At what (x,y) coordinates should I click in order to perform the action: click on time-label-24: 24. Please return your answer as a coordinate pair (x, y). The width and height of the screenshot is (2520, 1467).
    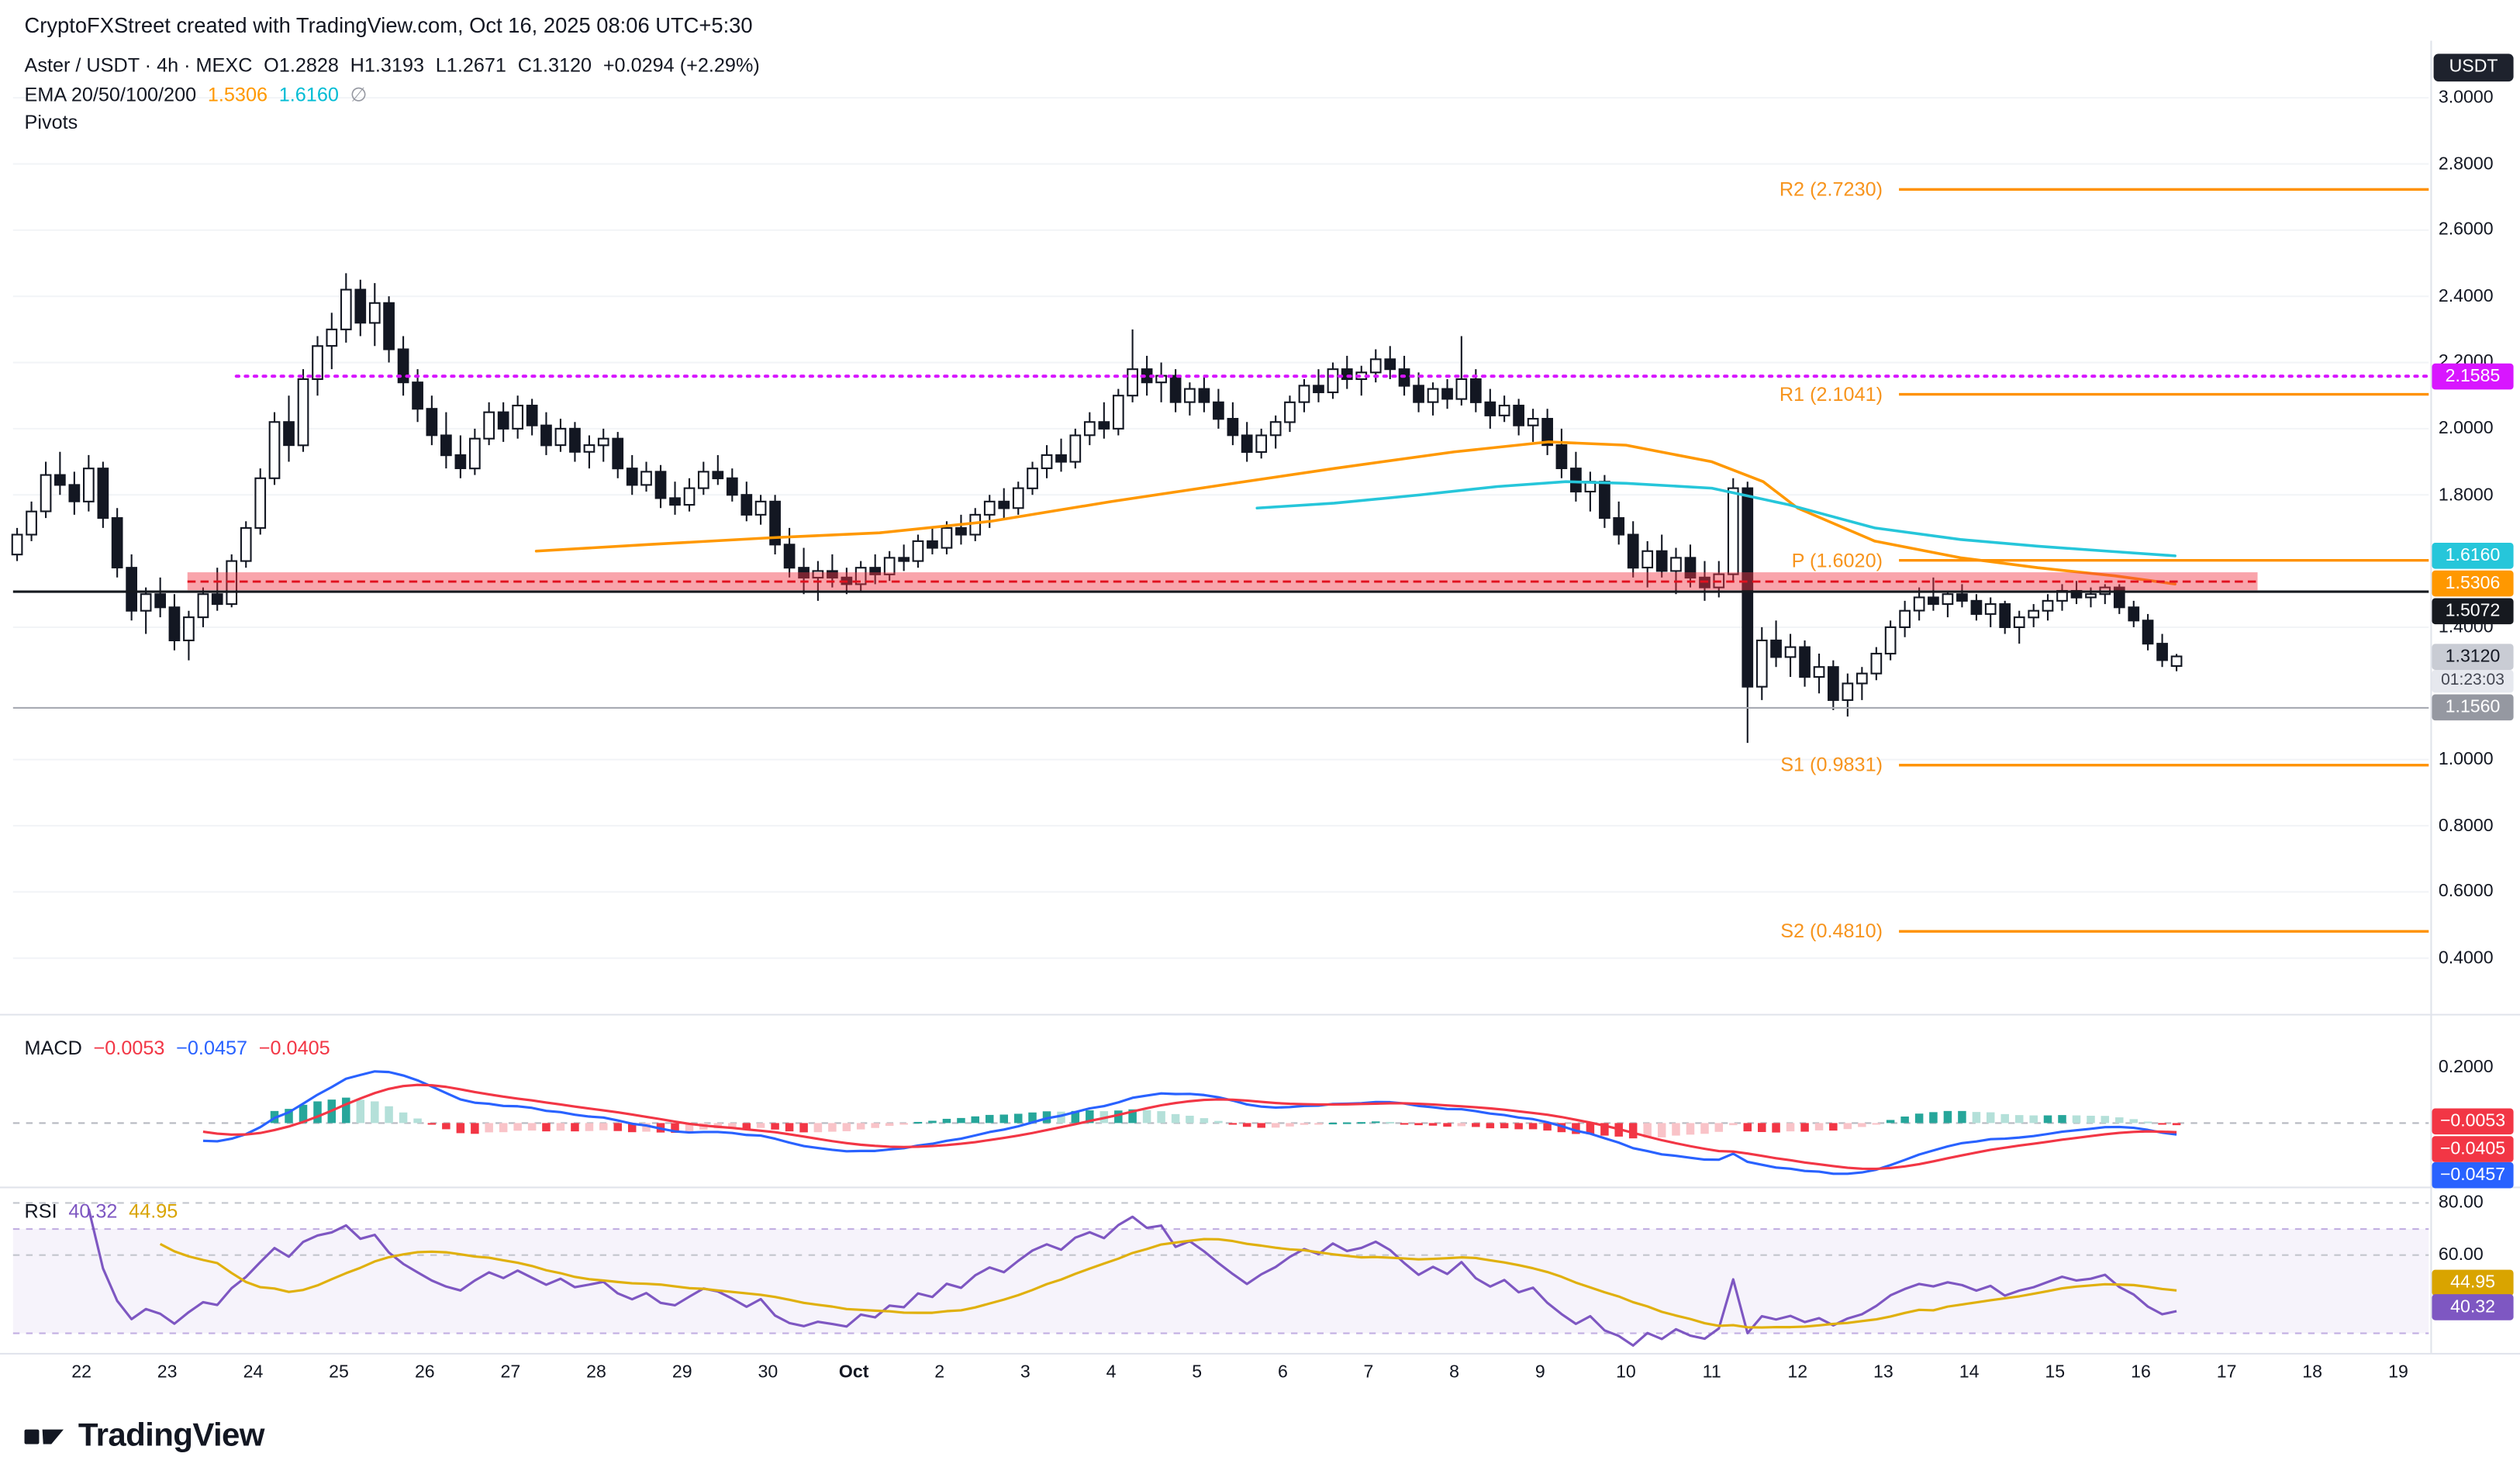
    Looking at the image, I should click on (254, 1372).